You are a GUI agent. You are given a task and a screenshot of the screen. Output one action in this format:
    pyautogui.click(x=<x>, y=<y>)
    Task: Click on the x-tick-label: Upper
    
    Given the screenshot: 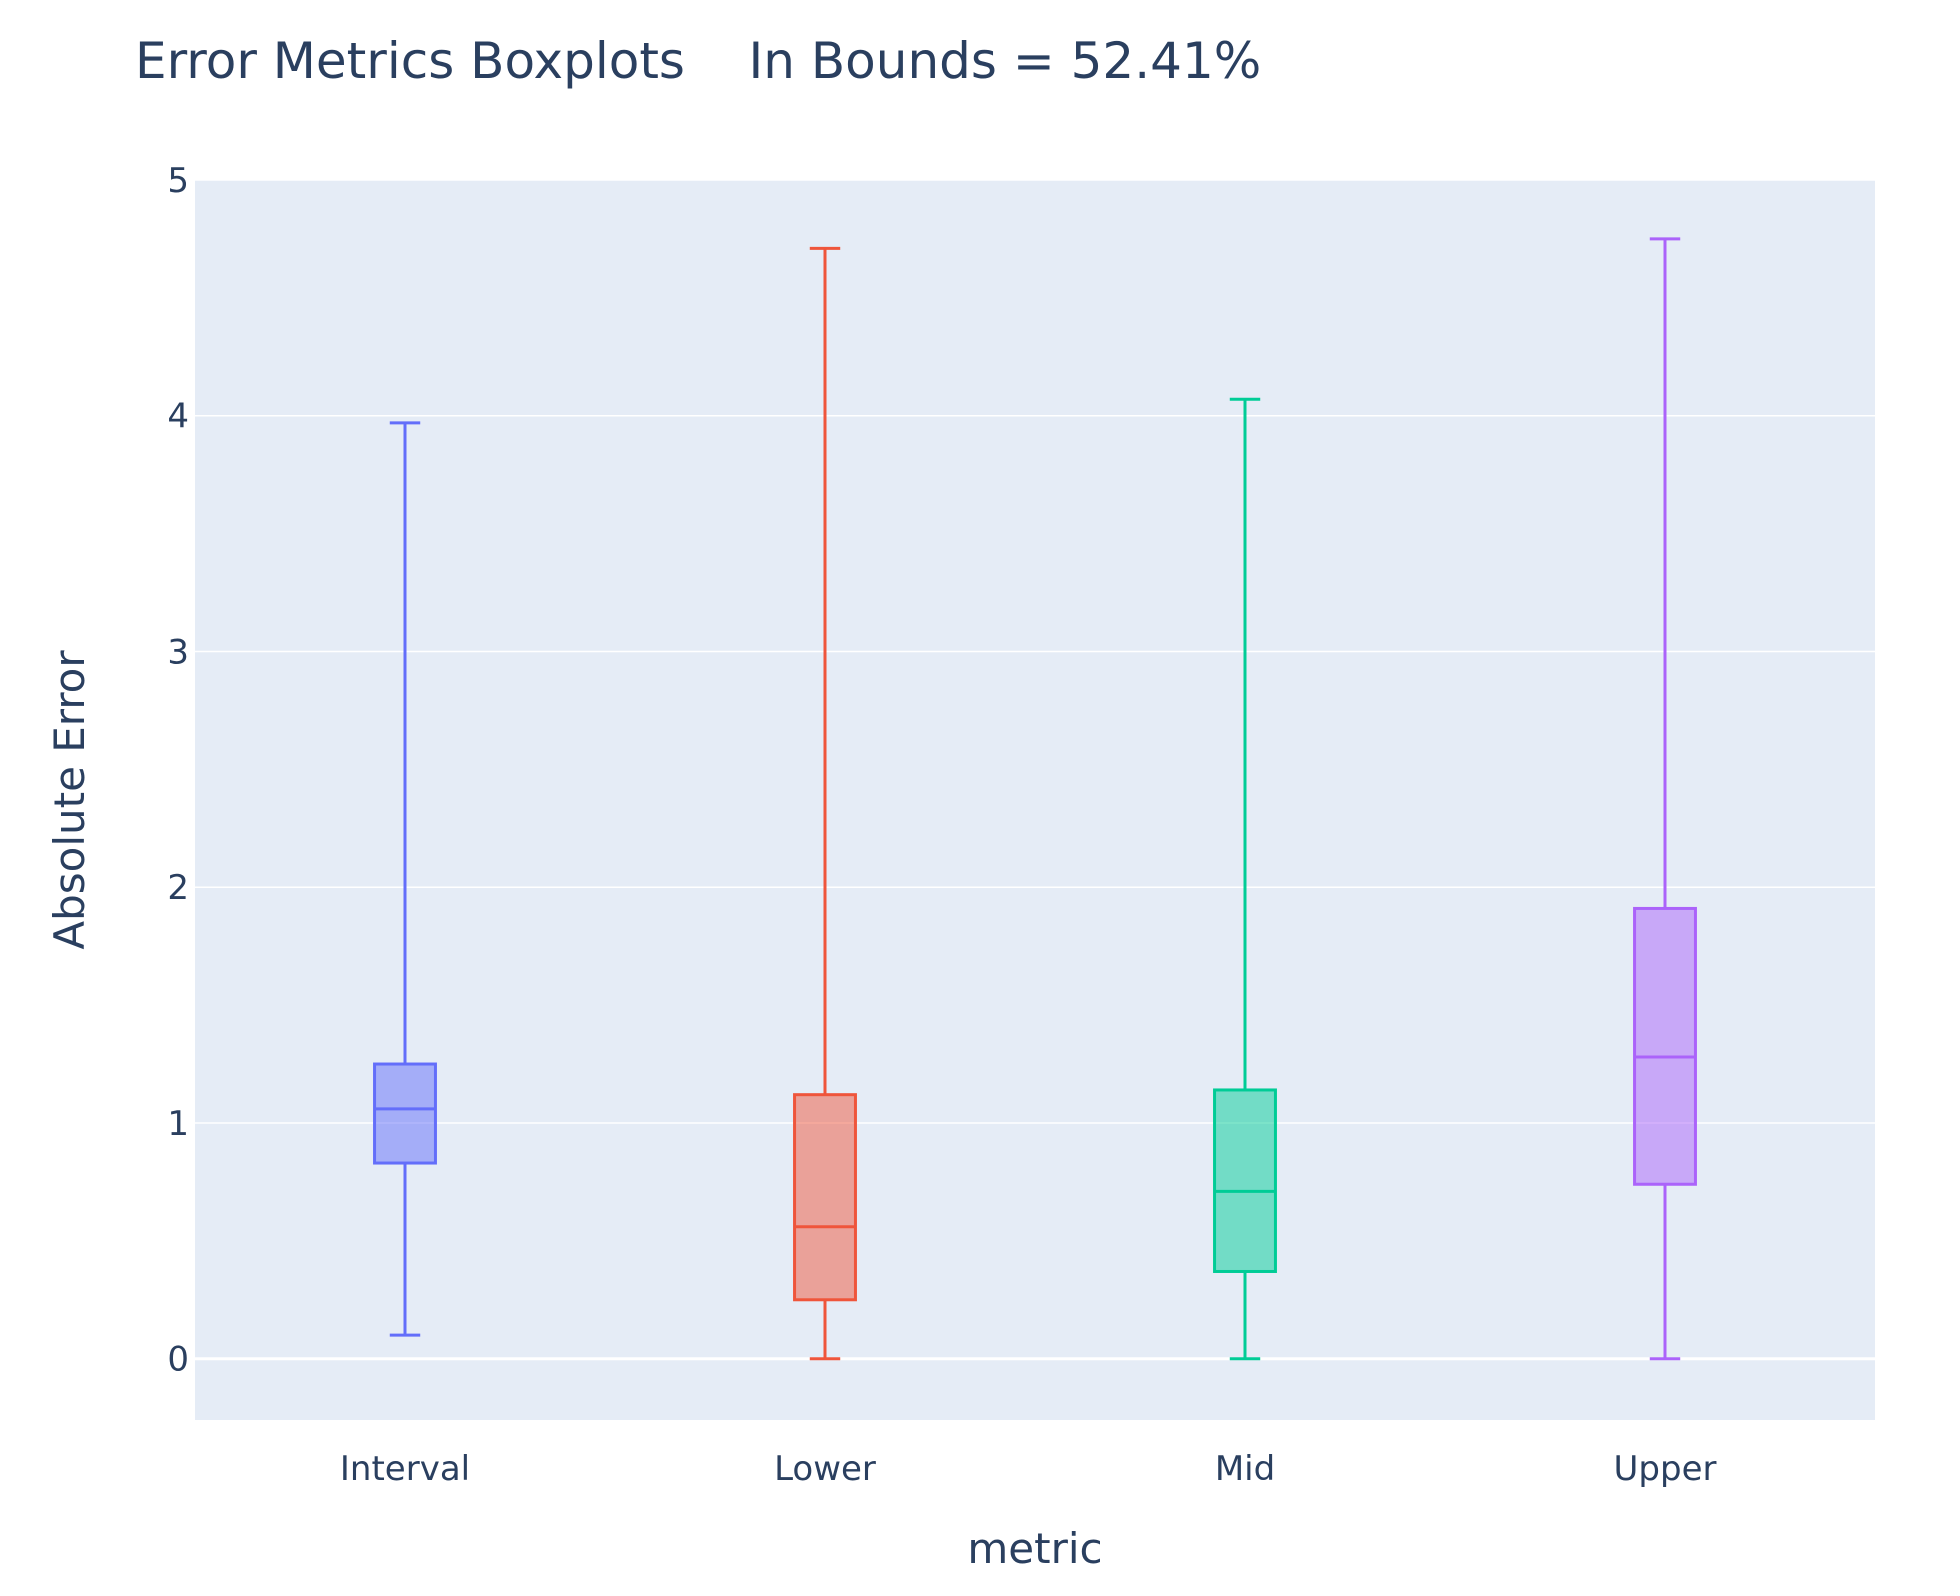 What is the action you would take?
    pyautogui.click(x=1665, y=1469)
    